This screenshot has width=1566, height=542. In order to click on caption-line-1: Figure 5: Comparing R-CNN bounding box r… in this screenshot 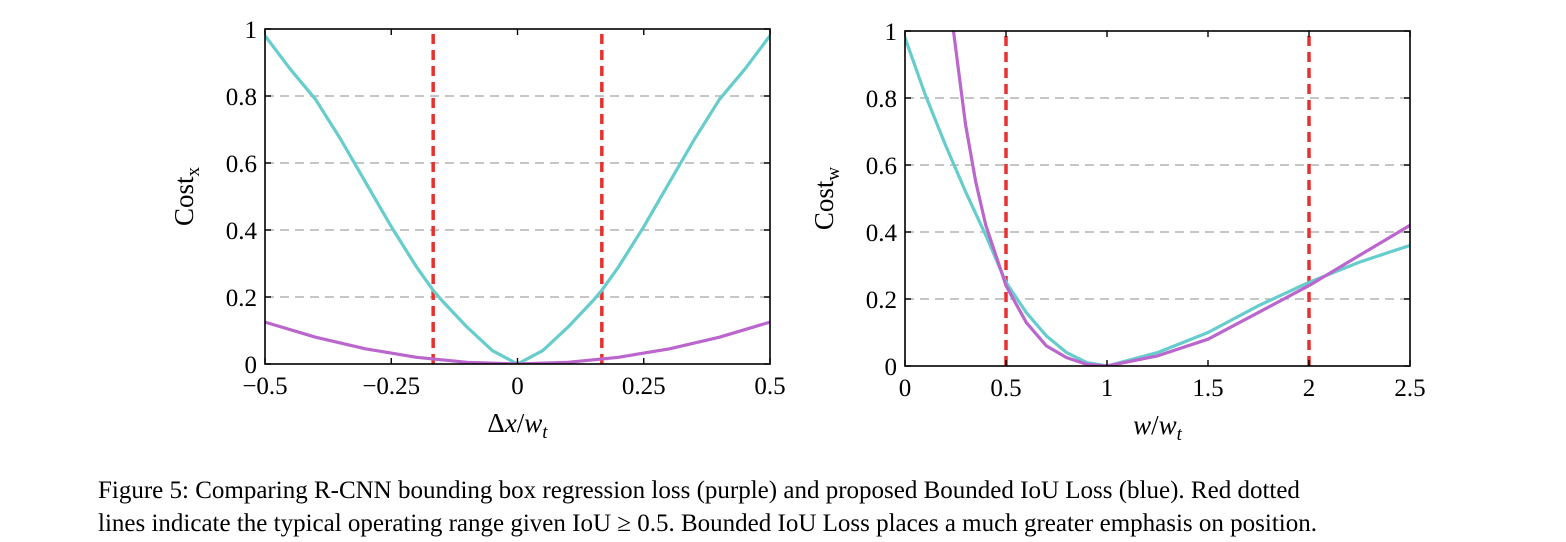, I will do `click(699, 490)`.